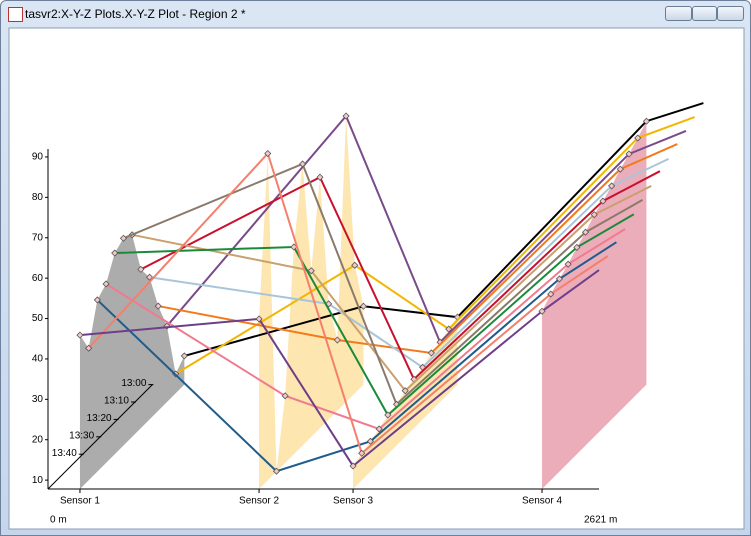 Image resolution: width=751 pixels, height=536 pixels. Describe the element at coordinates (38, 439) in the screenshot. I see `y-tick-label: 20` at that location.